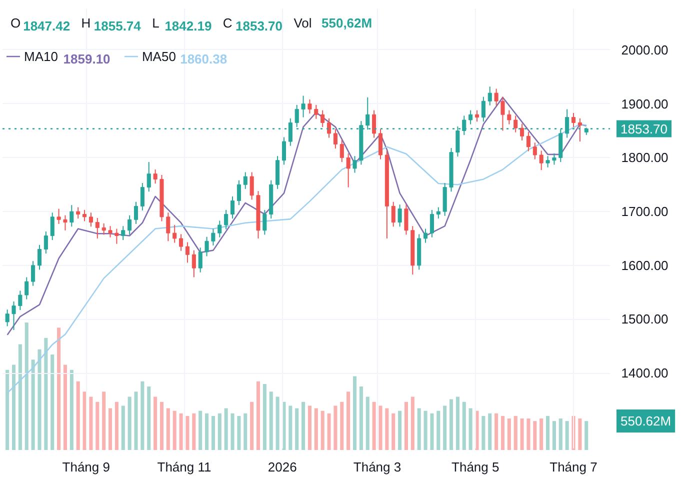  I want to click on x-tick-label: Tháng 3, so click(377, 467).